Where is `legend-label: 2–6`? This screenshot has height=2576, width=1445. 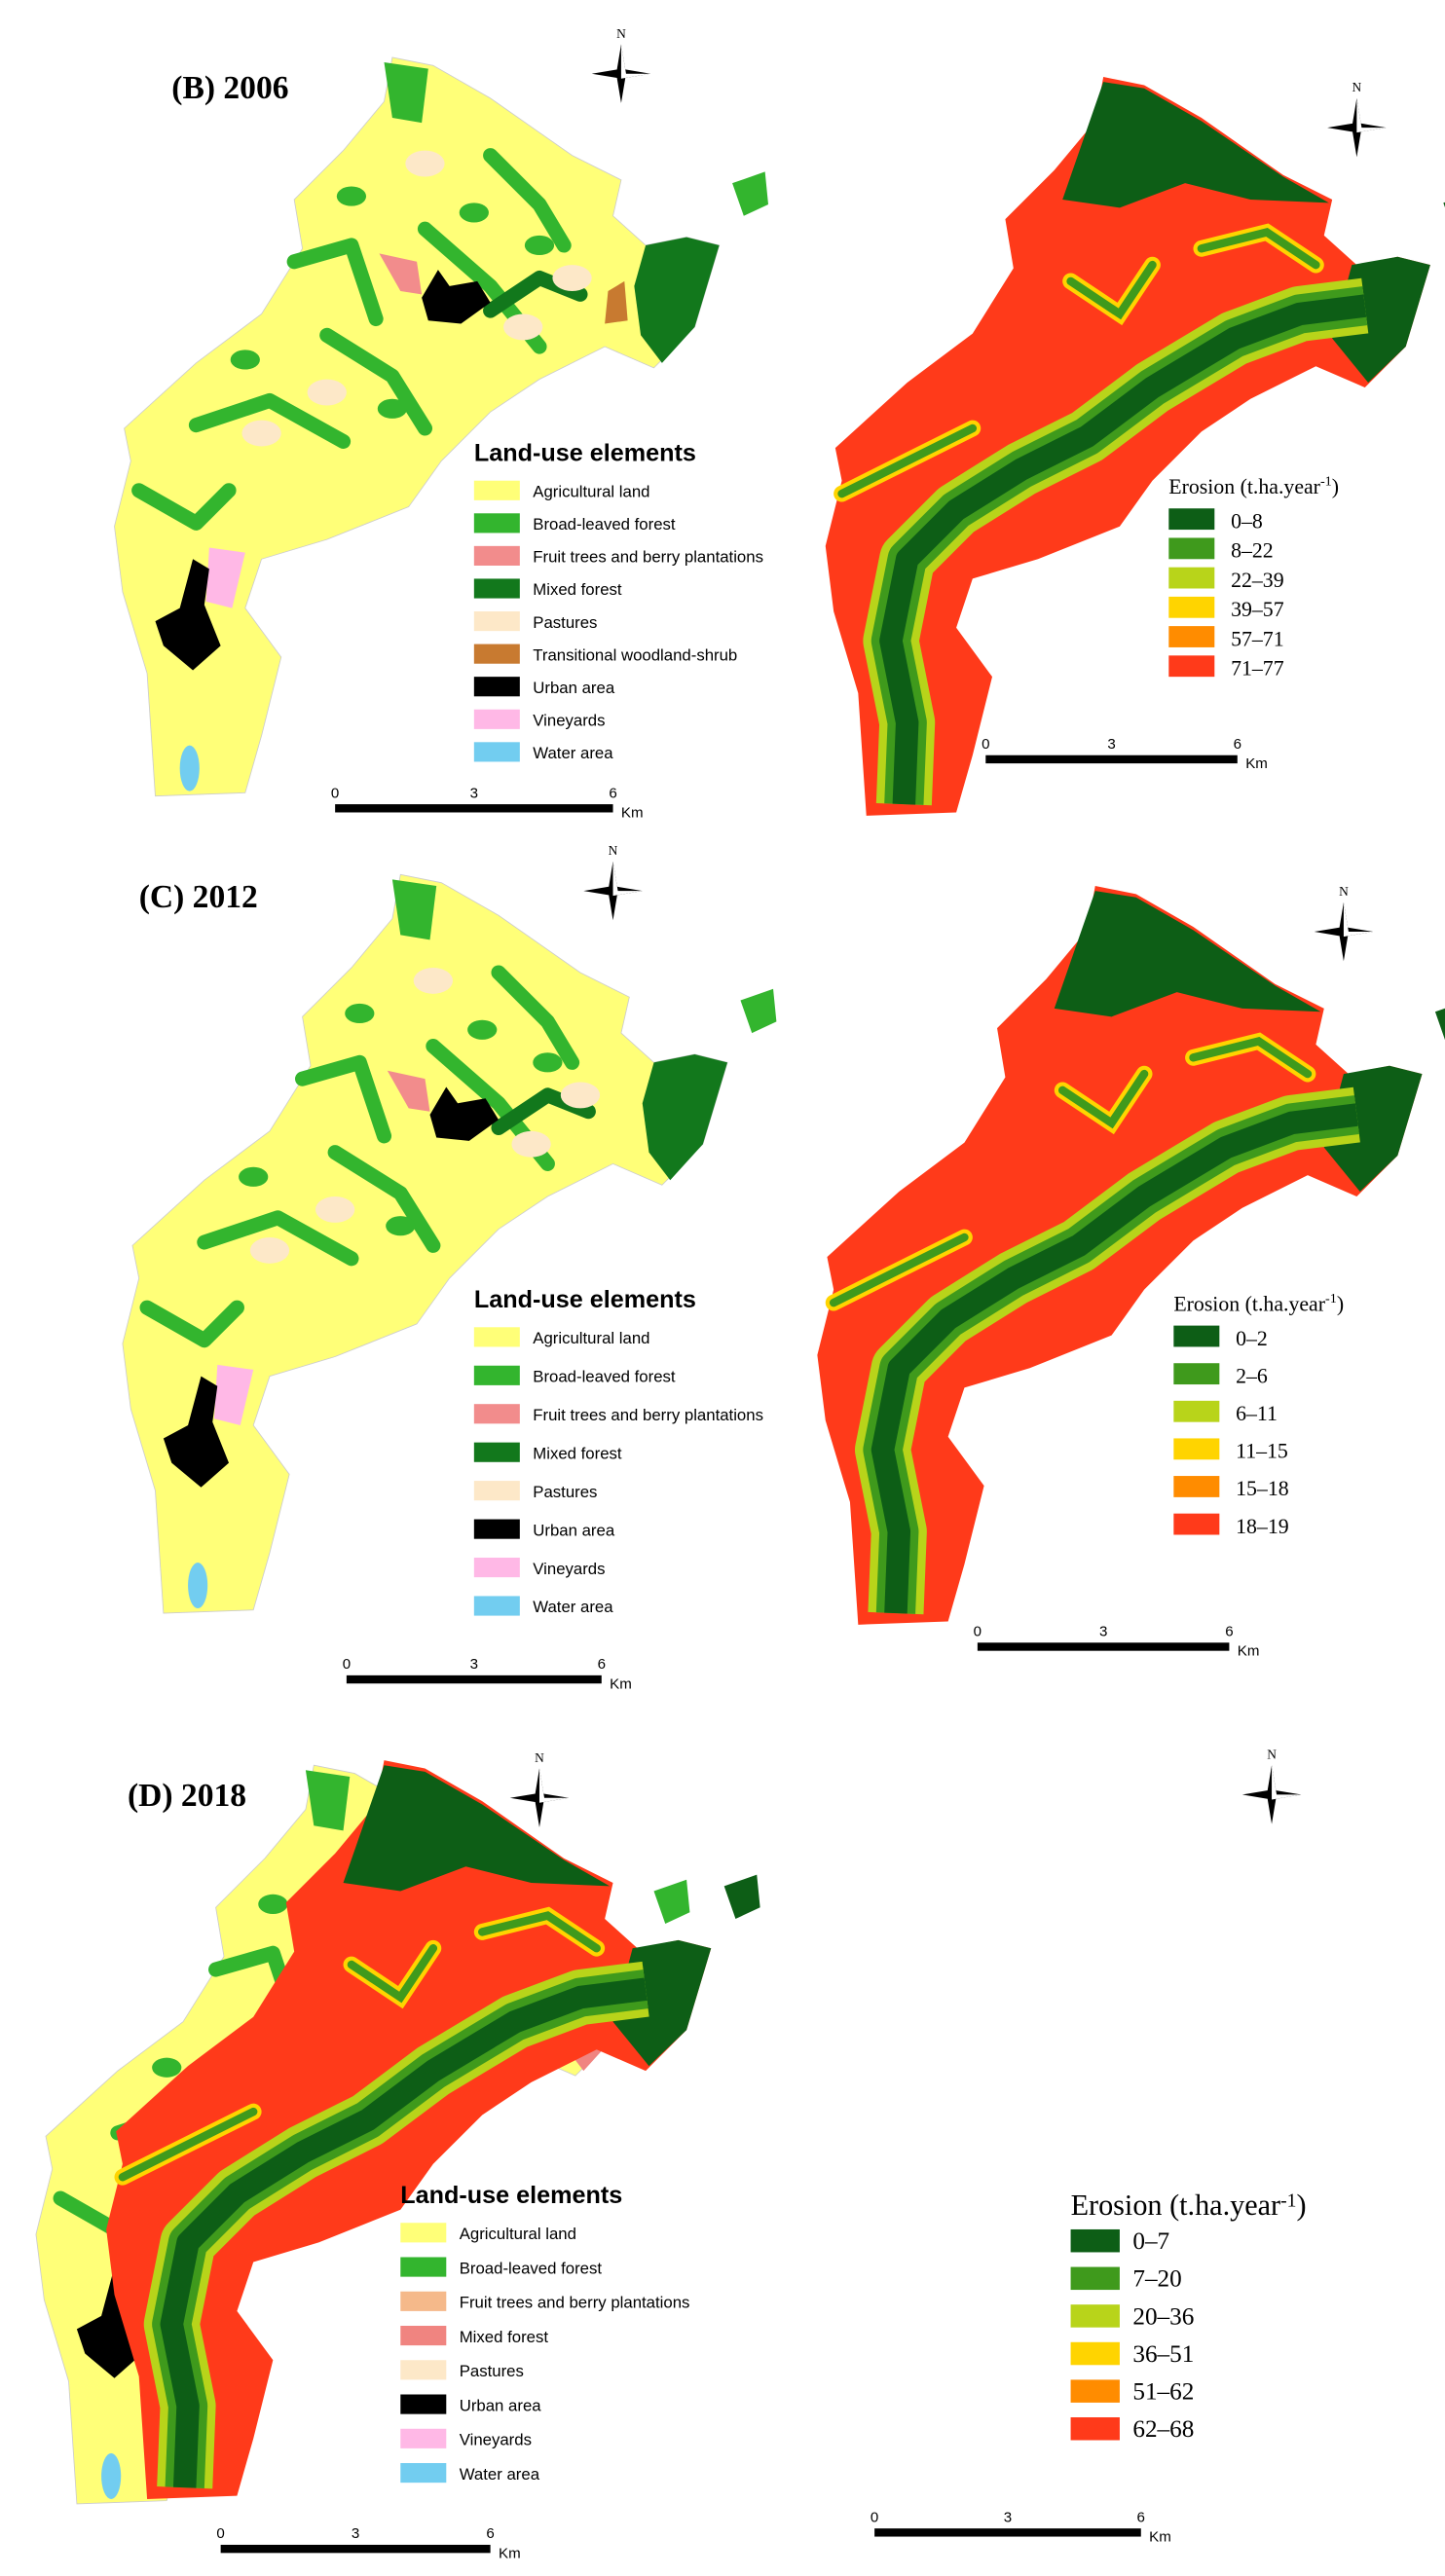
legend-label: 2–6 is located at coordinates (1252, 1375).